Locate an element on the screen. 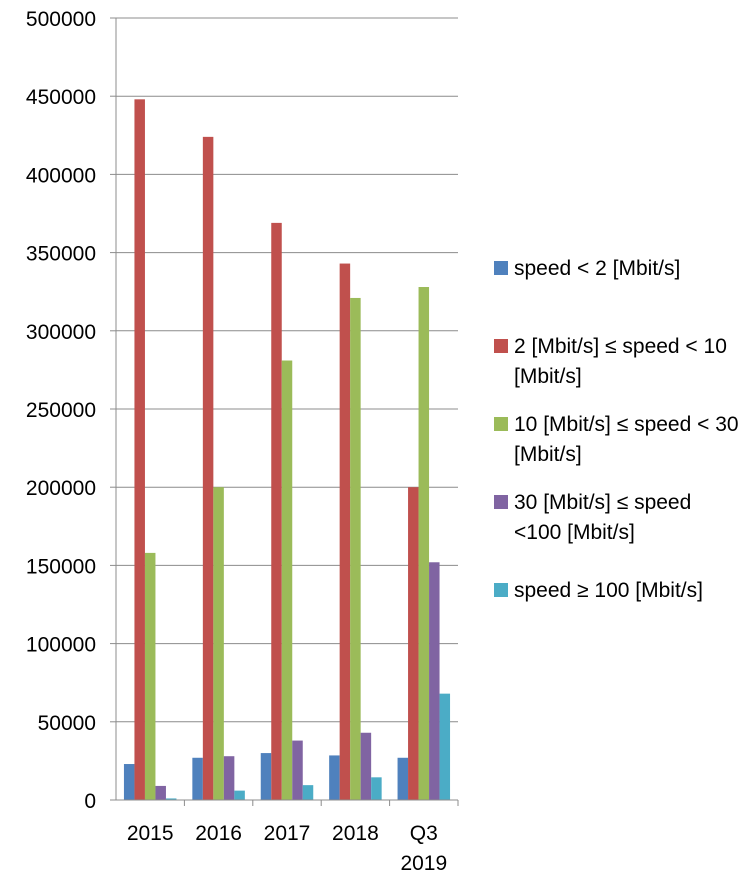 This screenshot has width=743, height=879. y-tick-label: 50000 is located at coordinates (67, 723).